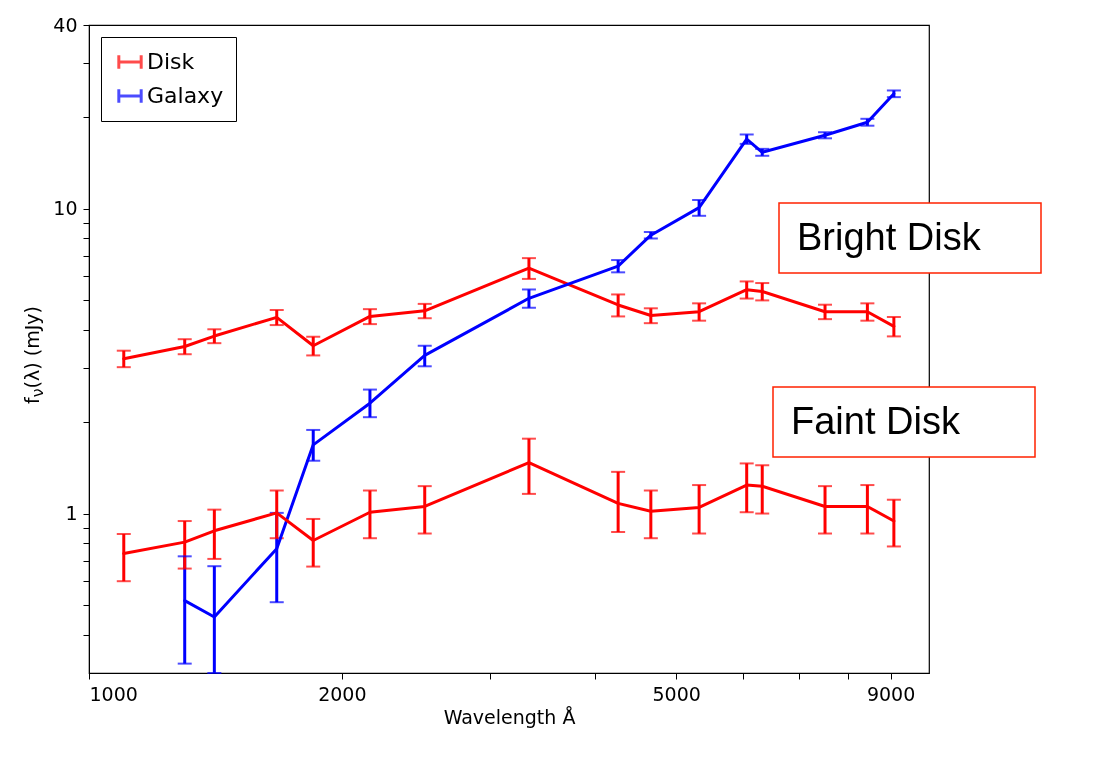  I want to click on y-tick-label: 40, so click(65, 24).